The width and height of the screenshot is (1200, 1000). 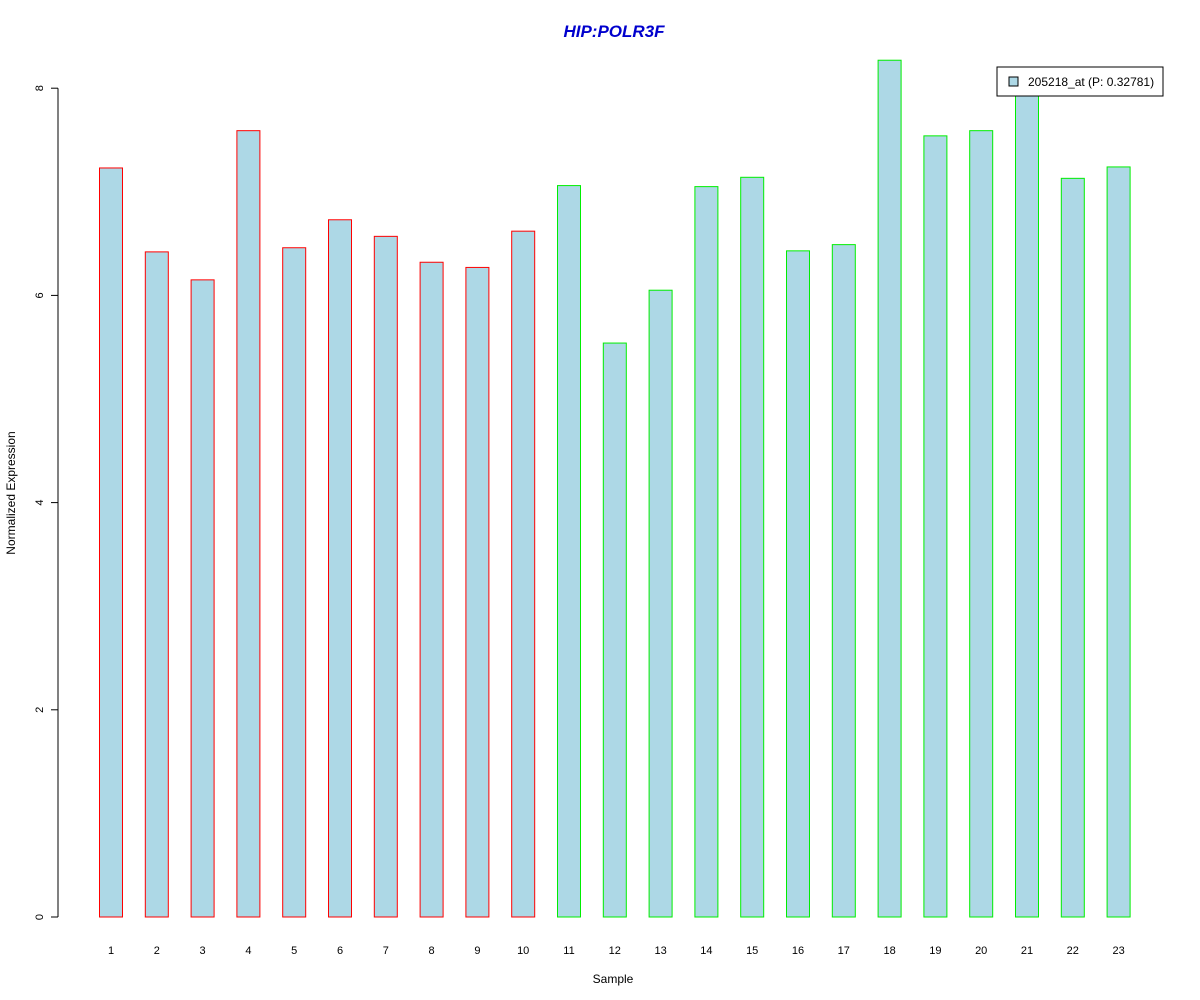 What do you see at coordinates (1073, 951) in the screenshot?
I see `x-tick-label: 22` at bounding box center [1073, 951].